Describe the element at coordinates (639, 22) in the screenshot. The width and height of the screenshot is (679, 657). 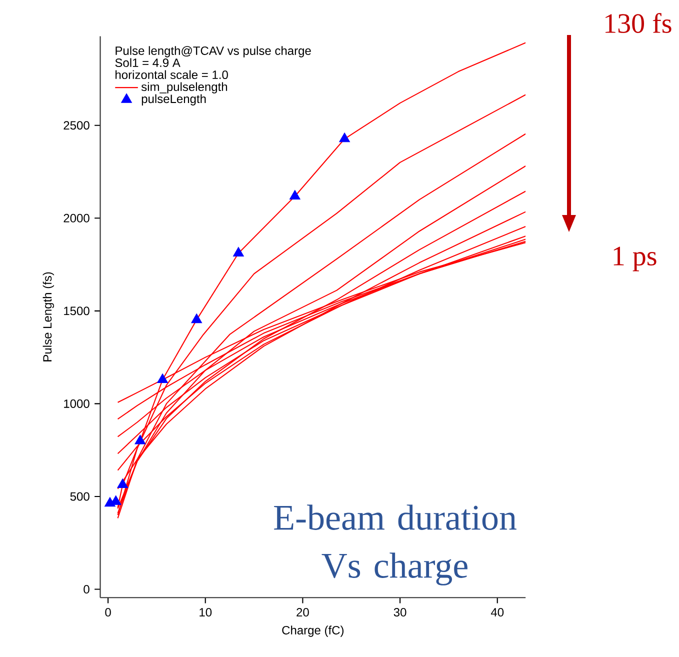
I see `text: 130 fs` at that location.